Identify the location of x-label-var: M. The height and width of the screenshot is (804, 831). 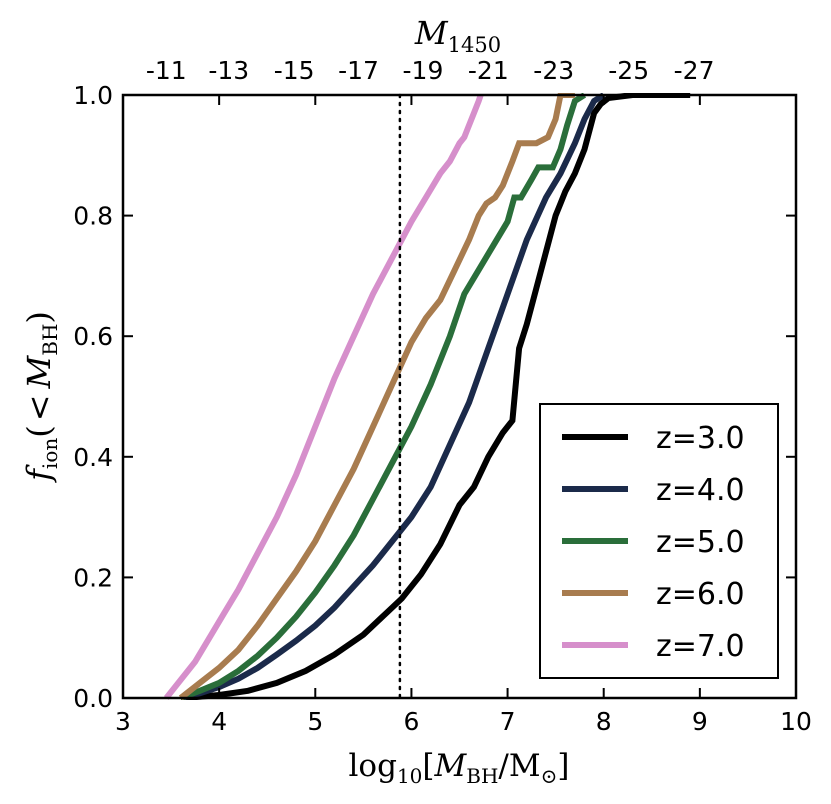
(451, 766).